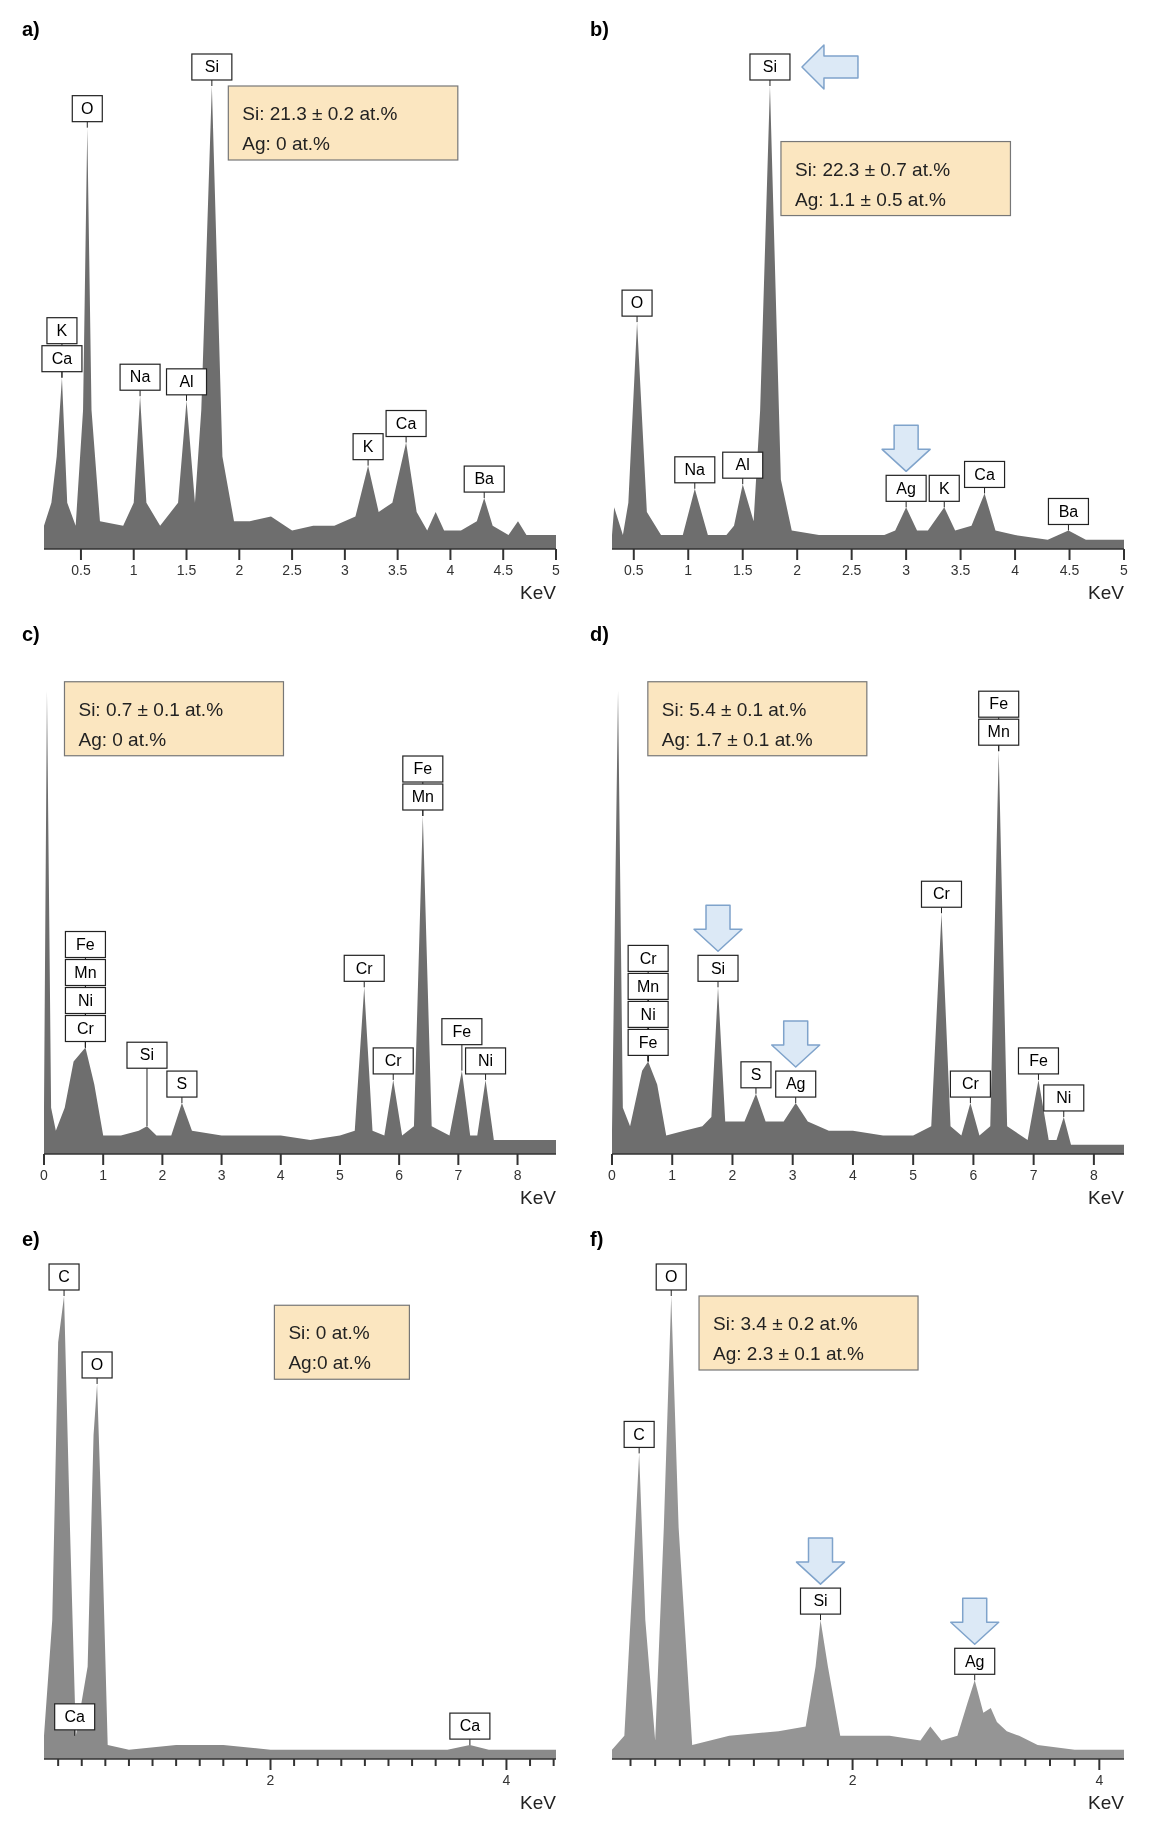  I want to click on chart-title: b), so click(599, 29).